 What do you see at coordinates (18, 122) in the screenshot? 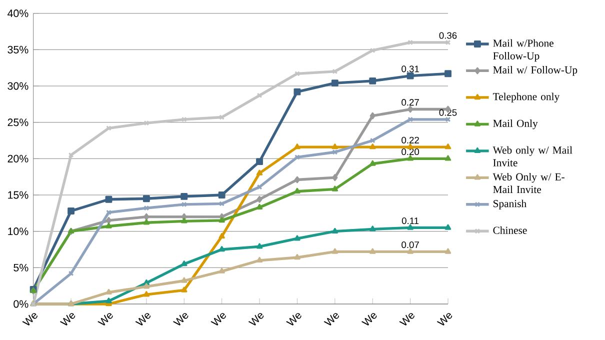
I see `y-tick-label: 25%` at bounding box center [18, 122].